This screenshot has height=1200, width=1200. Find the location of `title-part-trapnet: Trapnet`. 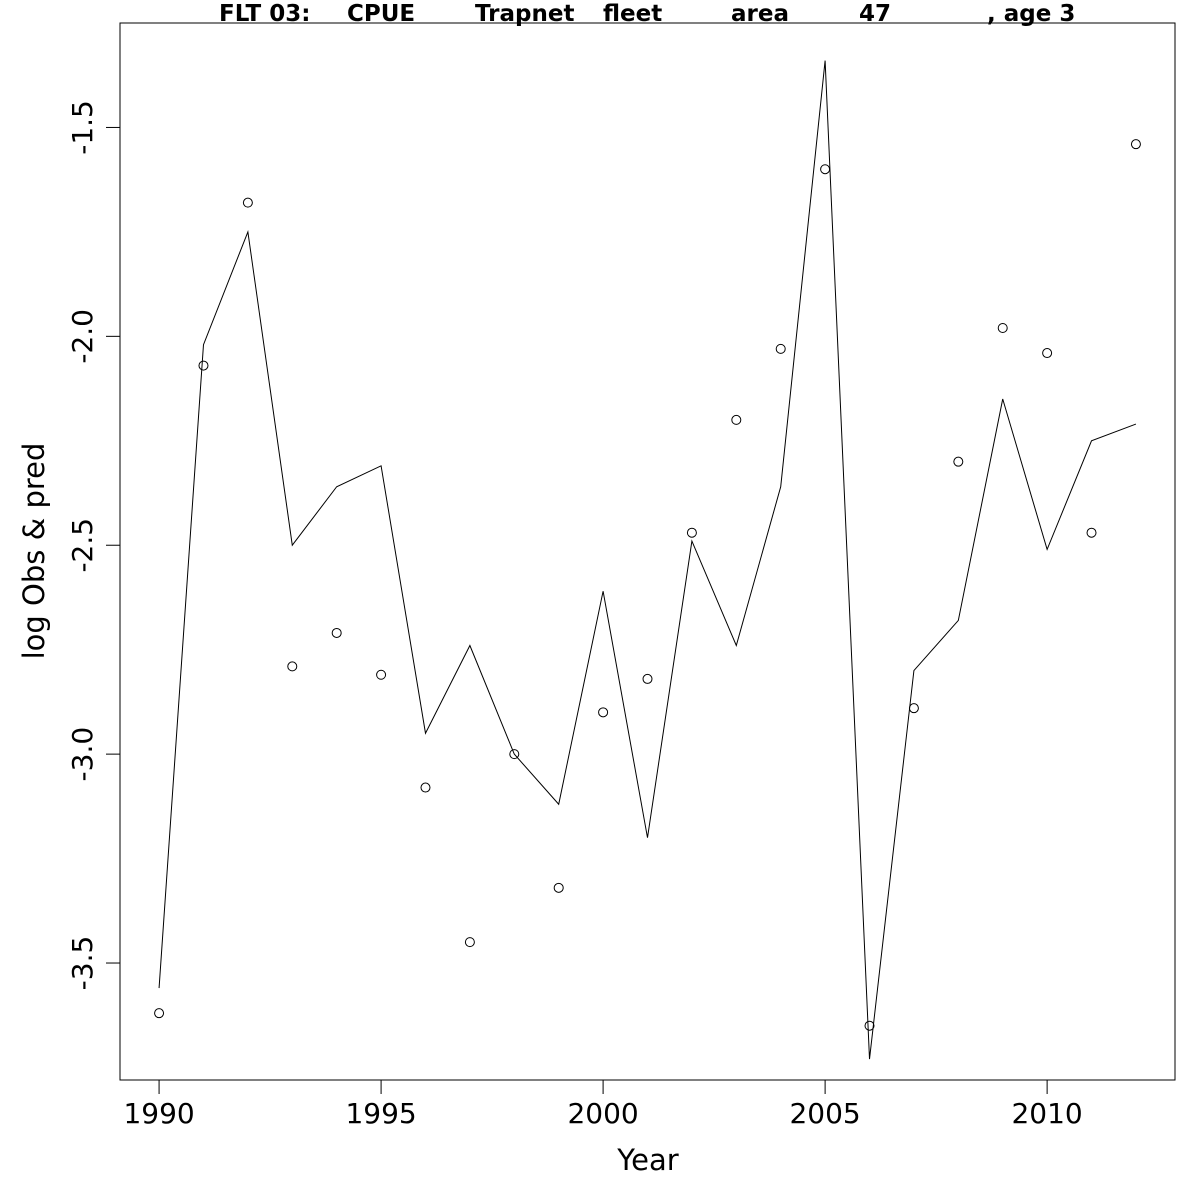

title-part-trapnet: Trapnet is located at coordinates (524, 14).